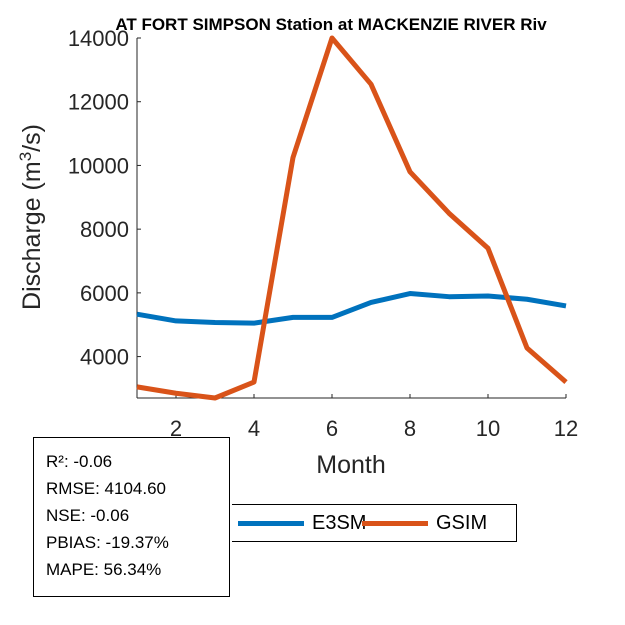 This screenshot has height=625, width=625. Describe the element at coordinates (79, 461) in the screenshot. I see `stat-r2: R²: -0.06` at that location.